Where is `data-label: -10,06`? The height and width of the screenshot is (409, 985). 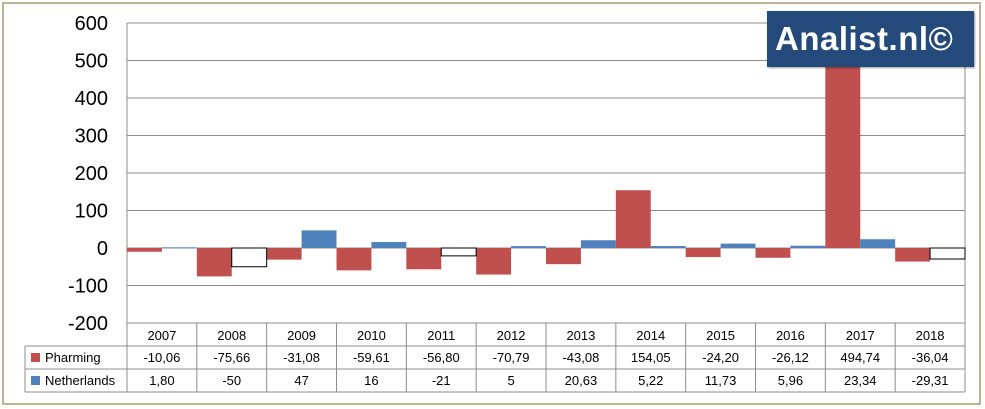
data-label: -10,06 is located at coordinates (161, 357).